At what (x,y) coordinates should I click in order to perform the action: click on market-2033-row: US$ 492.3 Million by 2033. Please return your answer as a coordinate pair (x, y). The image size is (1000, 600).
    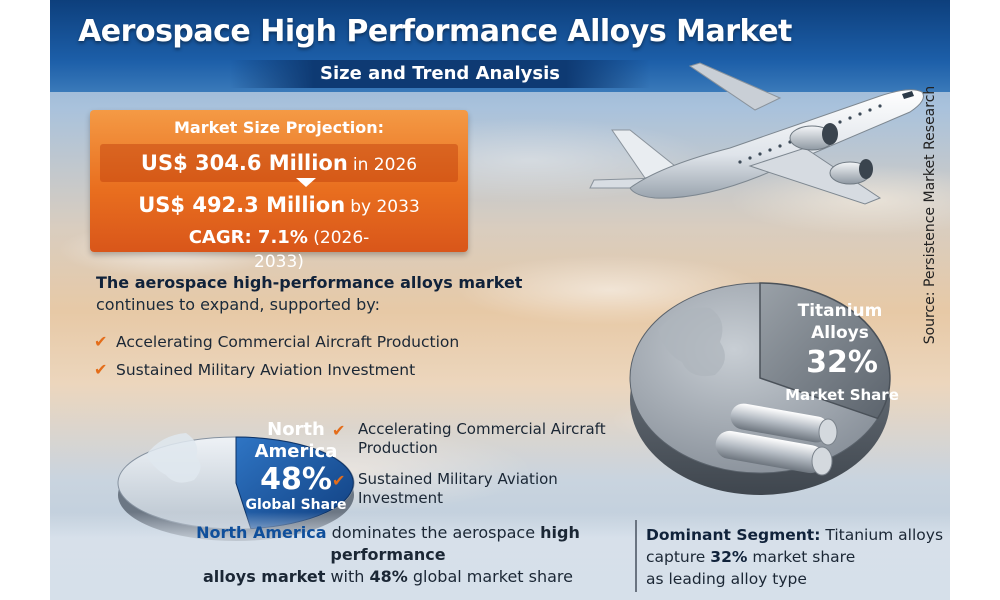
    Looking at the image, I should click on (279, 205).